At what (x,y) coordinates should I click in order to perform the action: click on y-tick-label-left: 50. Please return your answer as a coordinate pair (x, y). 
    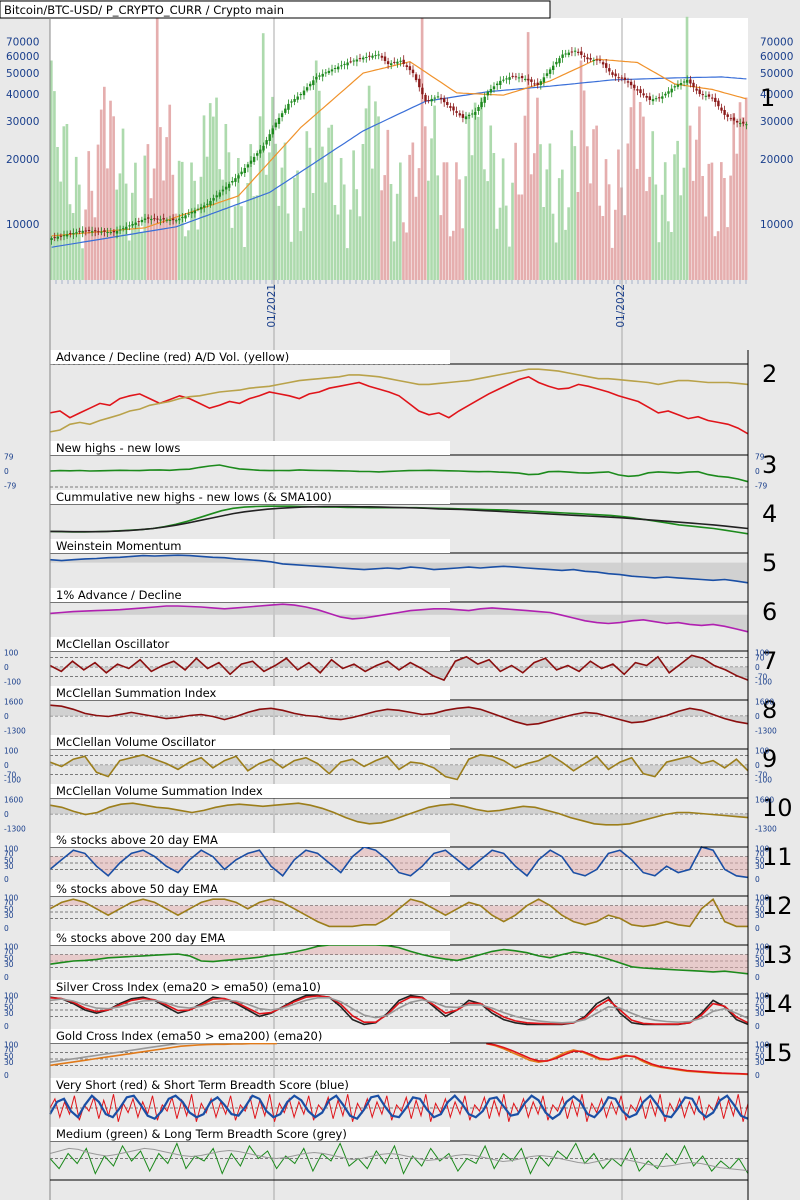
    Looking at the image, I should click on (9, 958).